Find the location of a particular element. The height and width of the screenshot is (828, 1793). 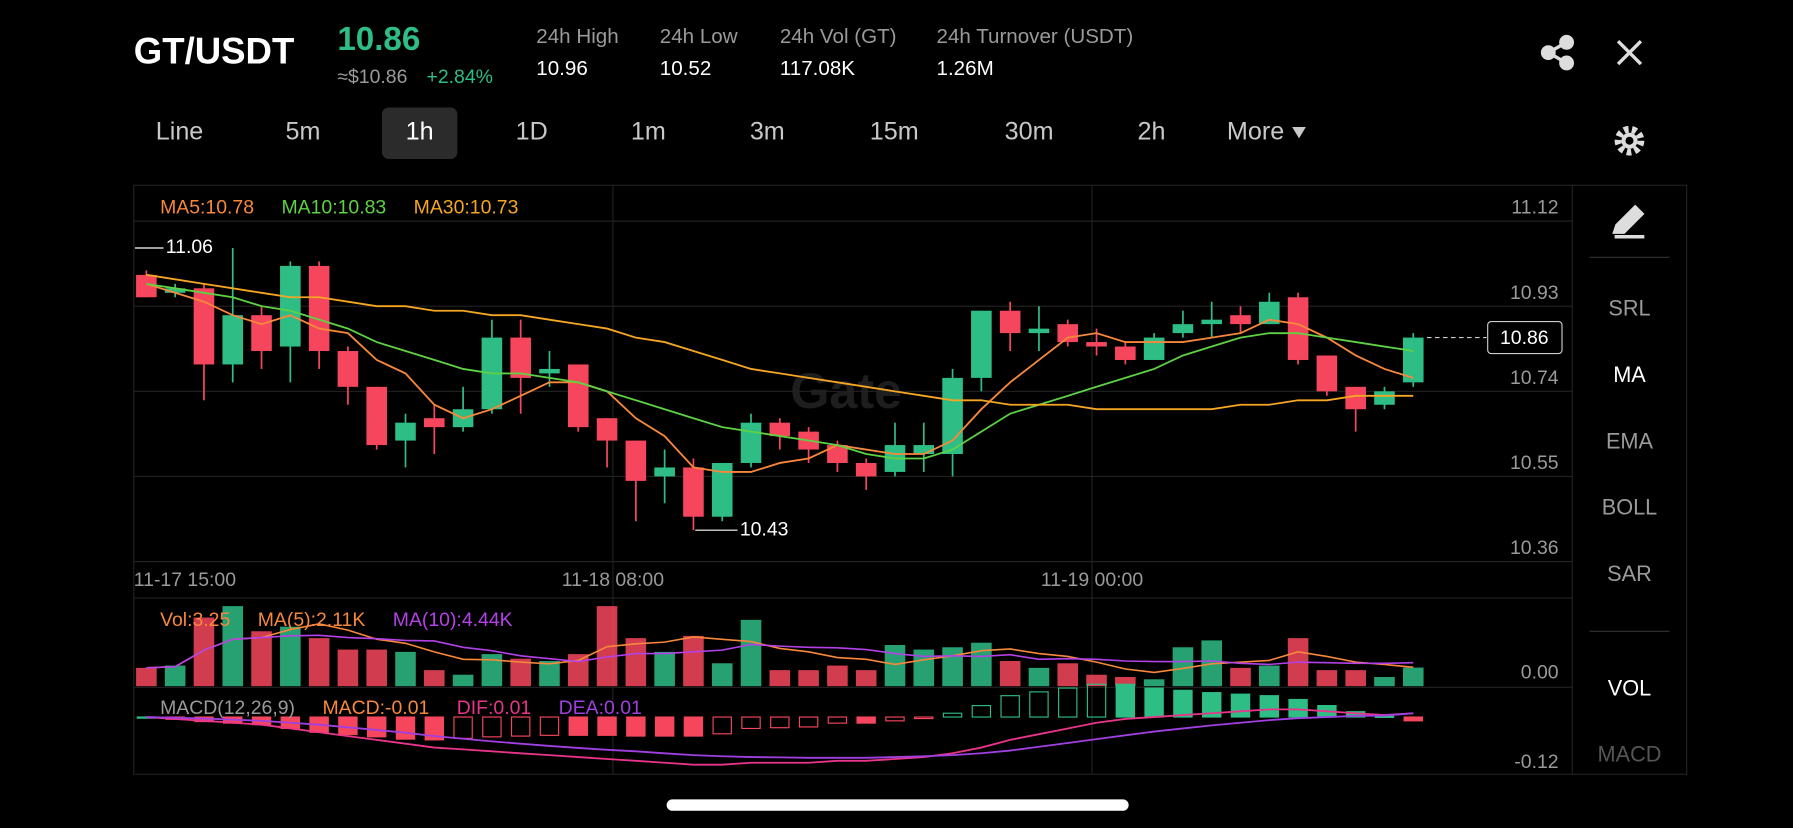

tab: 1D is located at coordinates (532, 131).